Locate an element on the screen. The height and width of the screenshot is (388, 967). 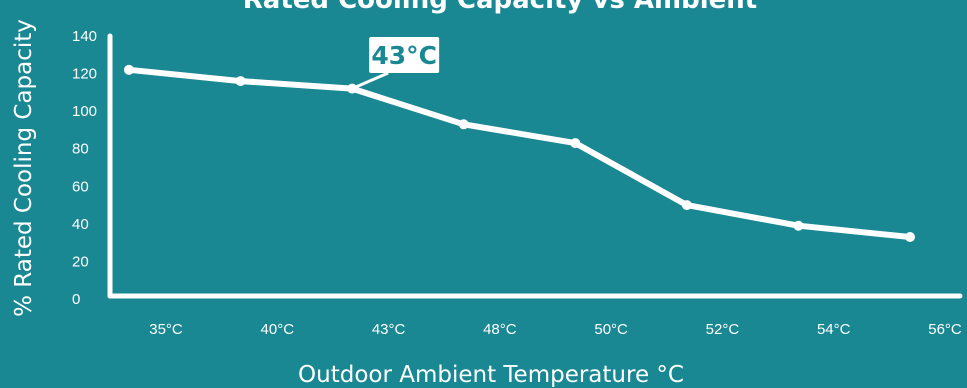
x-tick-label: 40°C is located at coordinates (278, 329).